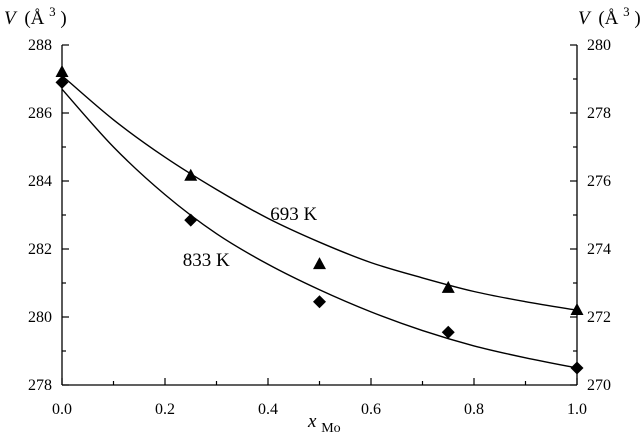 This screenshot has height=435, width=640. What do you see at coordinates (577, 409) in the screenshot?
I see `x-tick-label: 1.0` at bounding box center [577, 409].